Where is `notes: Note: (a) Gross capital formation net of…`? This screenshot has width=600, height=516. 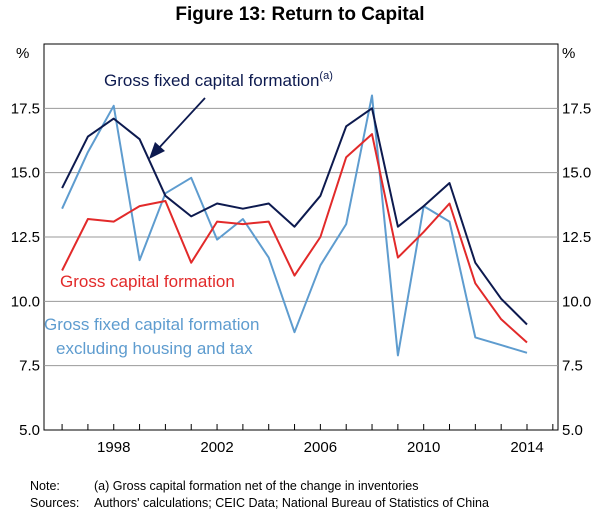 notes: Note: (a) Gross capital formation net of… is located at coordinates (259, 495).